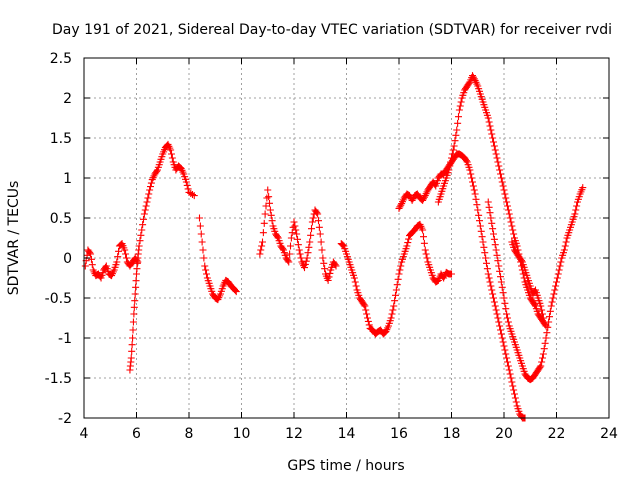  What do you see at coordinates (61, 139) in the screenshot?
I see `y-tick-label: 1.5` at bounding box center [61, 139].